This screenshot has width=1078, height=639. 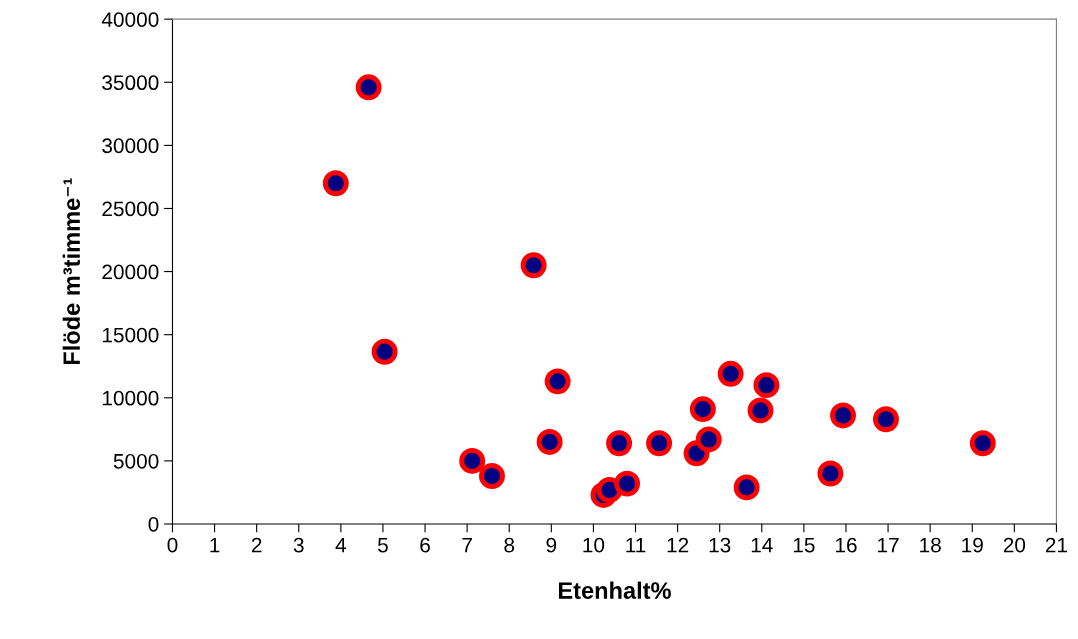 What do you see at coordinates (846, 545) in the screenshot?
I see `x-tick-label: 16` at bounding box center [846, 545].